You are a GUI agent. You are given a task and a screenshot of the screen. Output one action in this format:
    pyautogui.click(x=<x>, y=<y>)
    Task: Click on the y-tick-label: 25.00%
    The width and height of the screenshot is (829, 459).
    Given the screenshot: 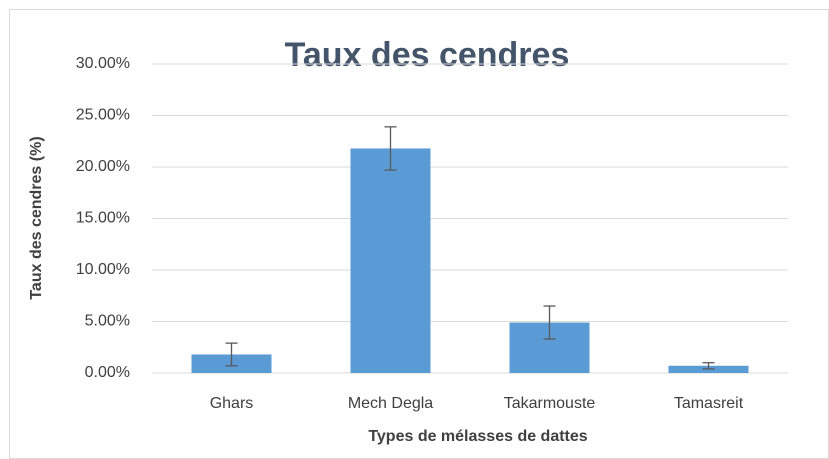 What is the action you would take?
    pyautogui.click(x=103, y=115)
    